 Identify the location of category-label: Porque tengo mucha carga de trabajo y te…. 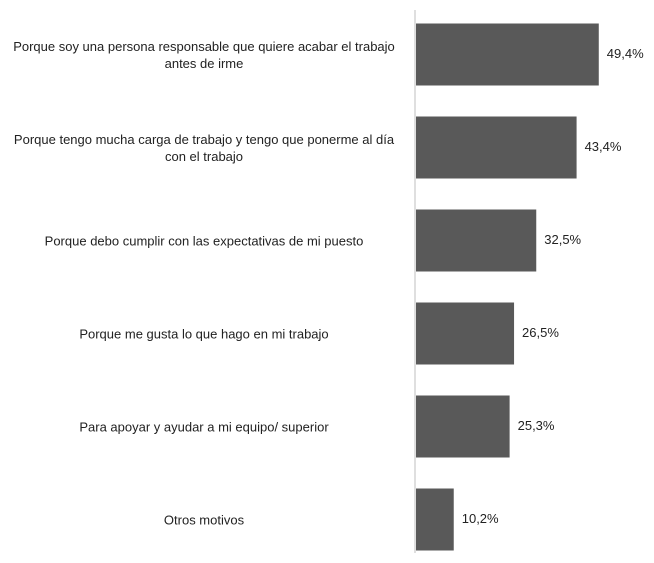
(204, 147).